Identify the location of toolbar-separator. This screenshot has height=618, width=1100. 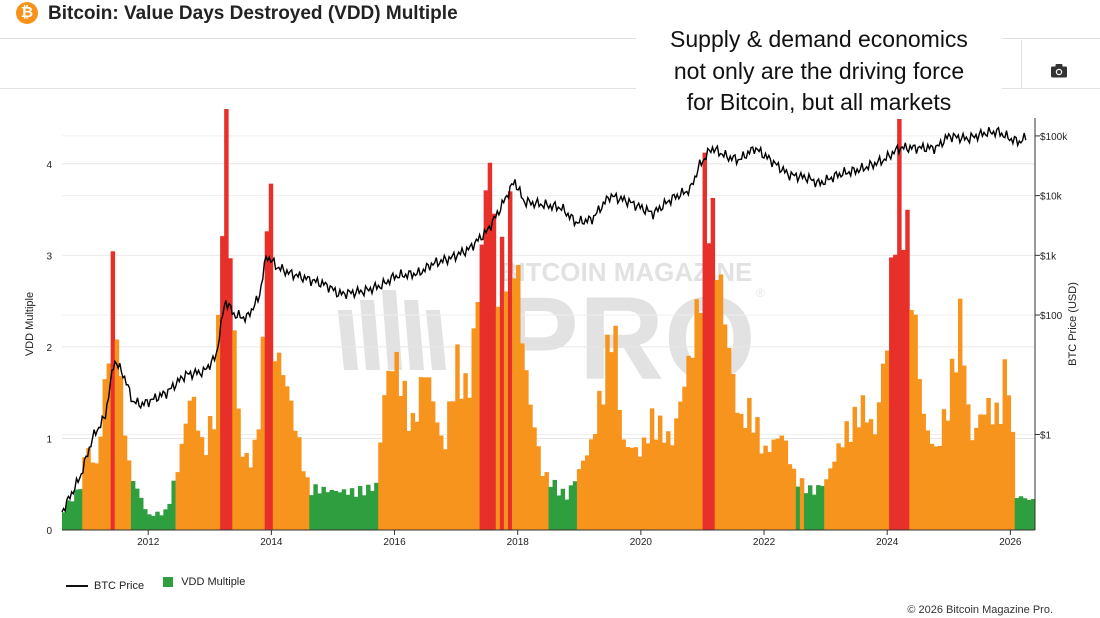
(1021, 64).